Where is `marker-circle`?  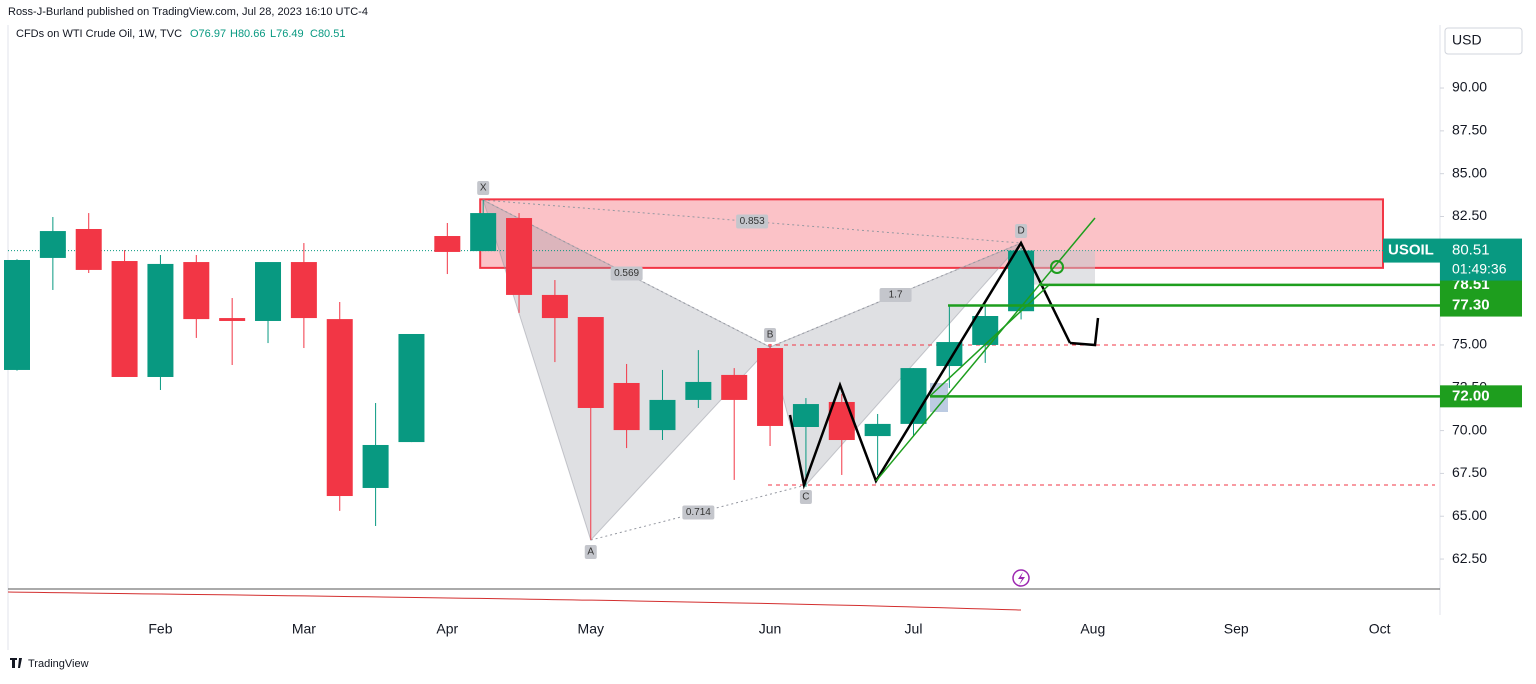 marker-circle is located at coordinates (1057, 267).